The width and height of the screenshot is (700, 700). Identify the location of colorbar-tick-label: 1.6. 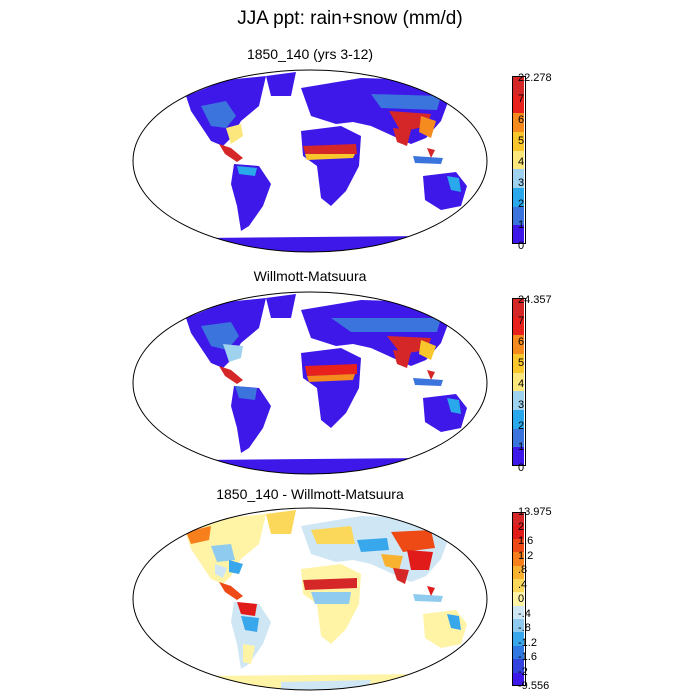
(526, 541).